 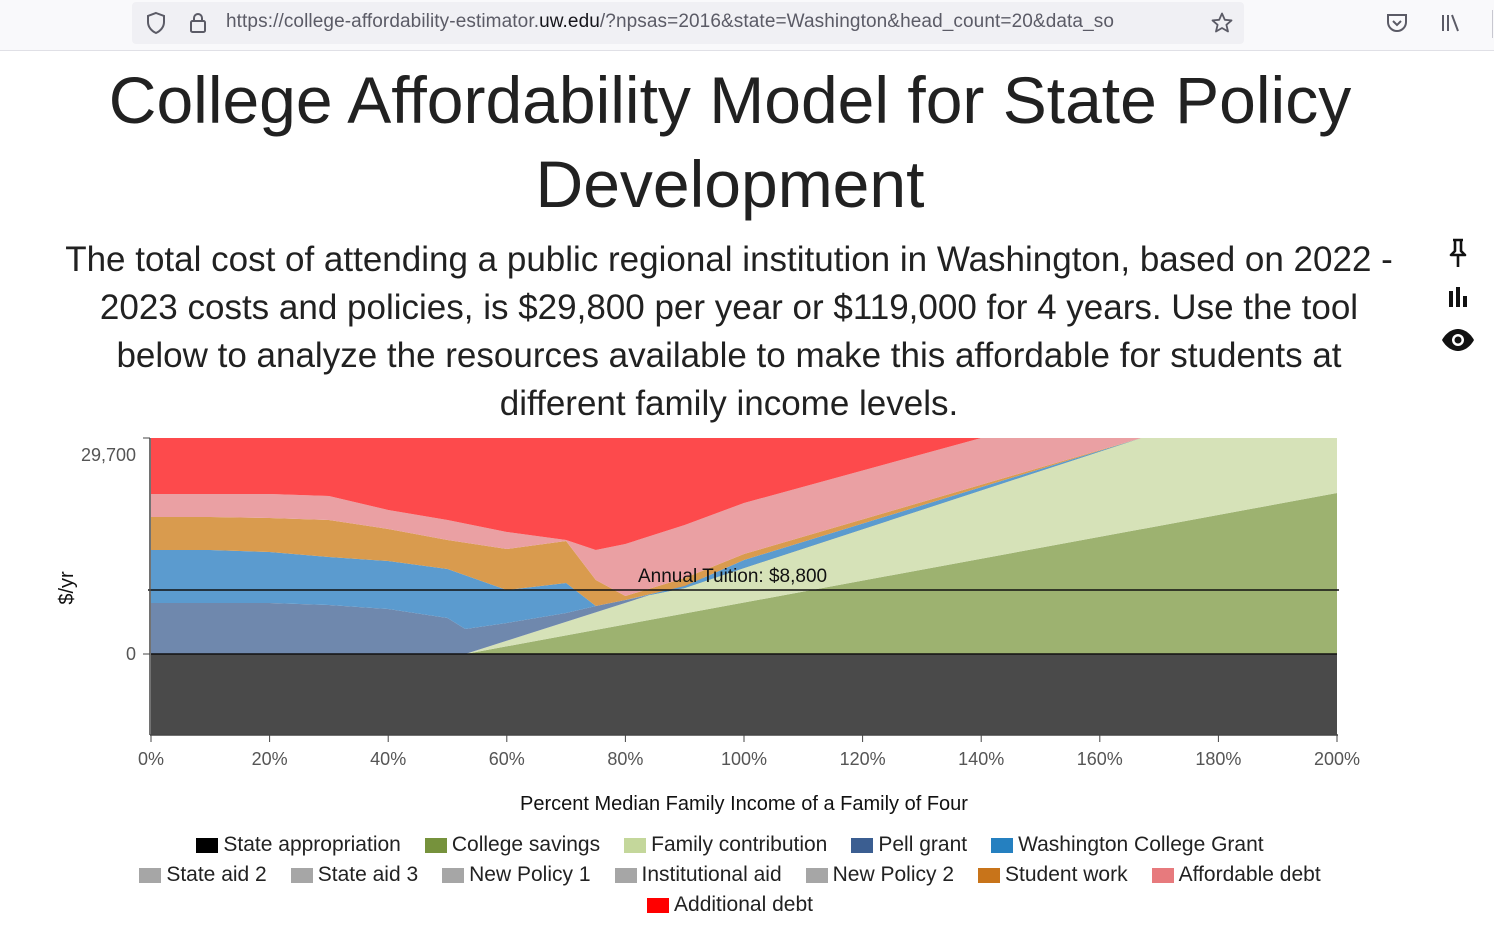 I want to click on legend-item-state-aid-2: State aid 2, so click(x=203, y=875).